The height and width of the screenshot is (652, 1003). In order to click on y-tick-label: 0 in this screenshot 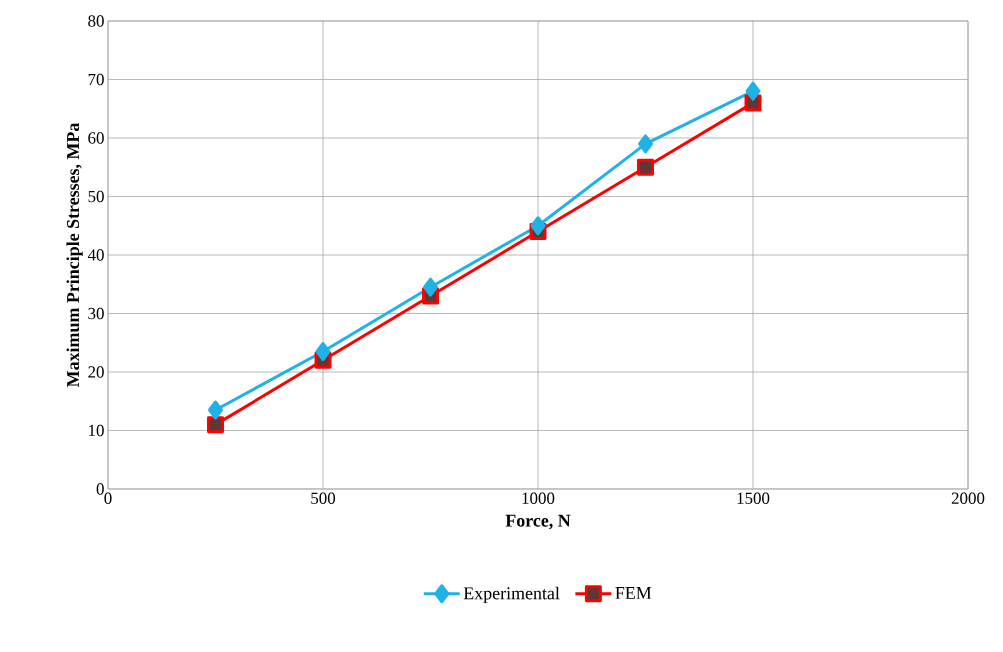, I will do `click(100, 489)`.